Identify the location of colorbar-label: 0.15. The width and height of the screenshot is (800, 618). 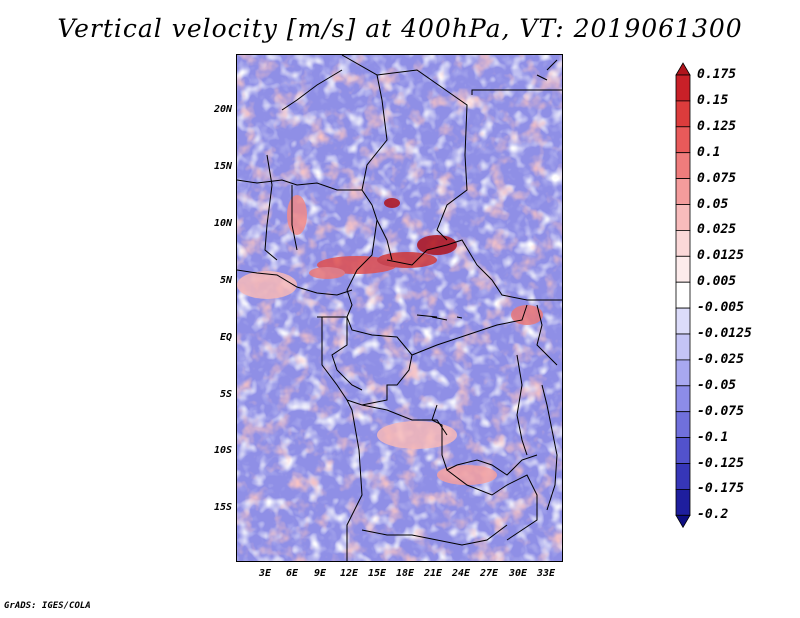
(713, 100).